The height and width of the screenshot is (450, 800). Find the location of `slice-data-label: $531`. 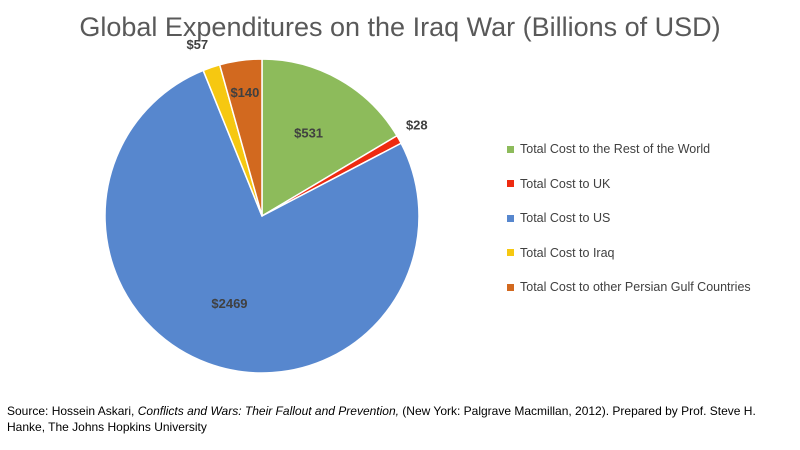

slice-data-label: $531 is located at coordinates (308, 133).